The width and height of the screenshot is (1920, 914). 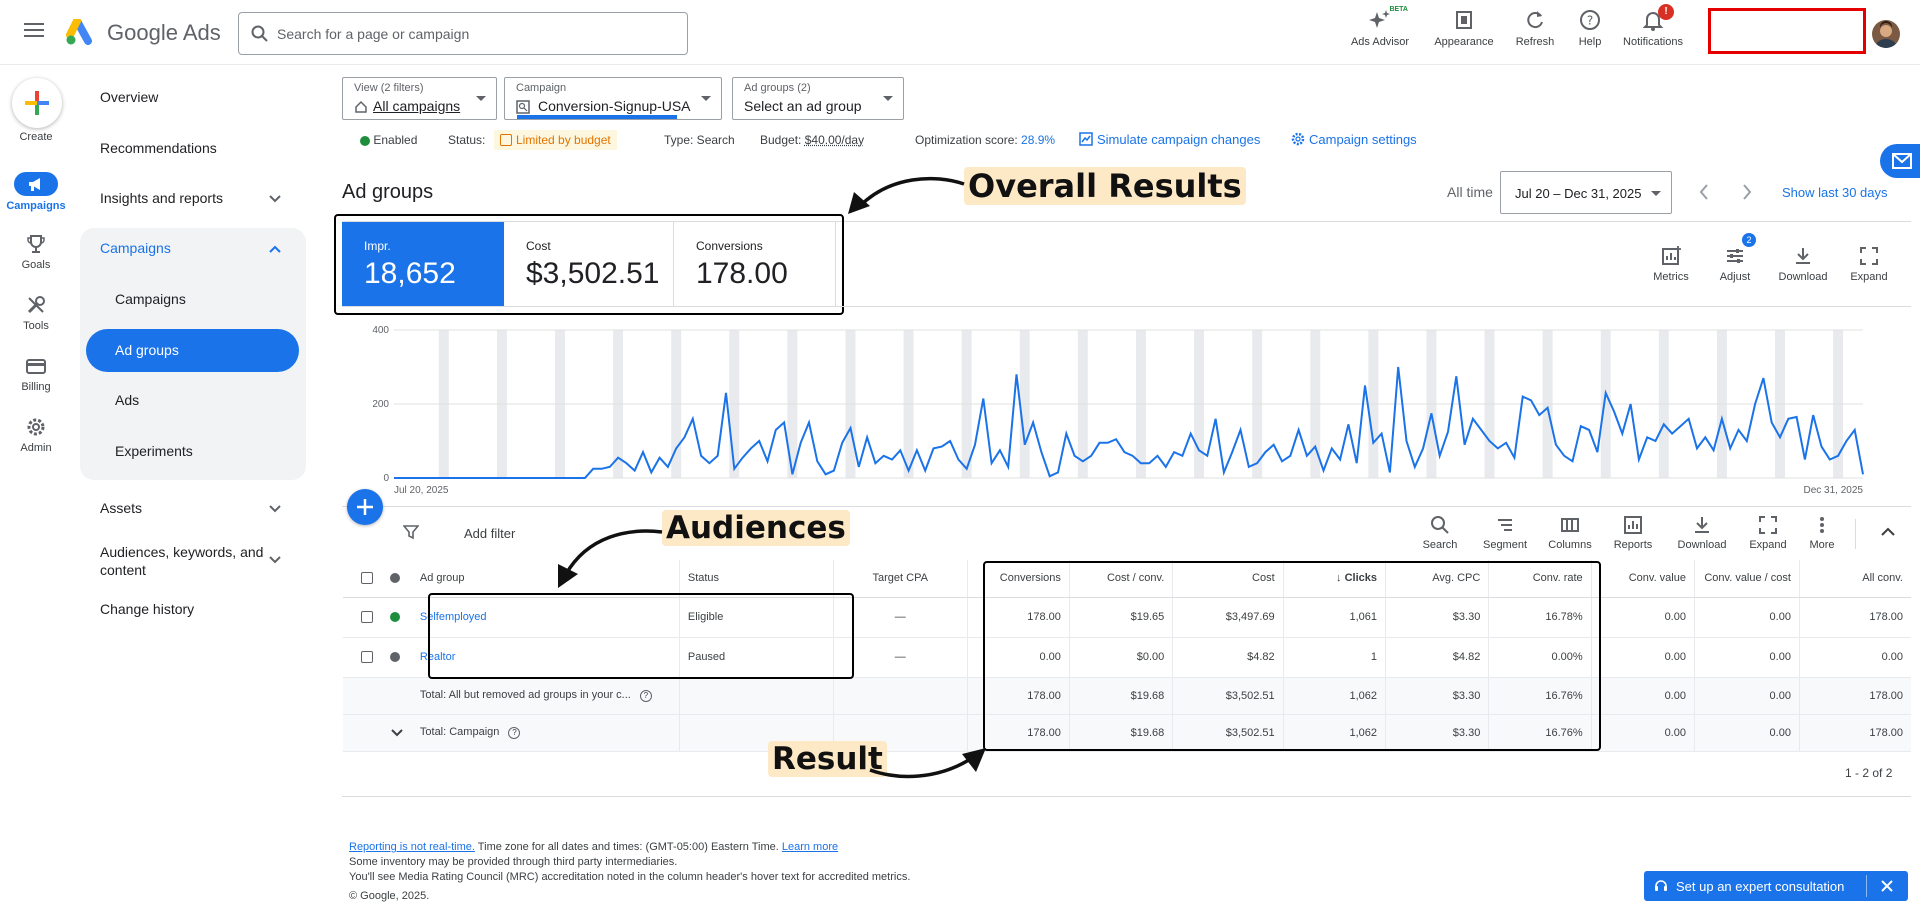 I want to click on collapse-chevron-up-icon, so click(x=1888, y=532).